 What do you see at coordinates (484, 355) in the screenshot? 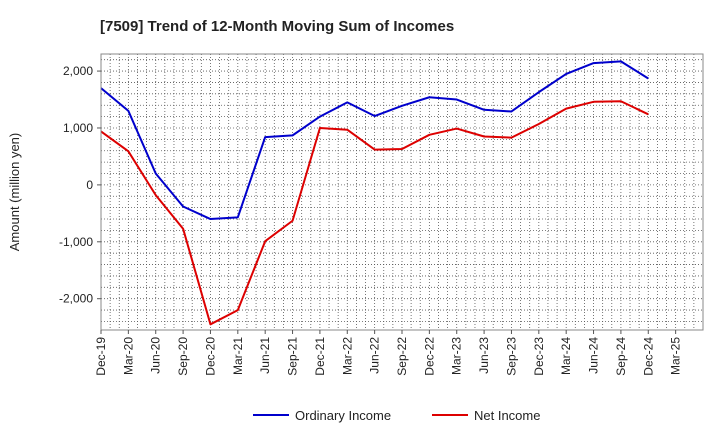
I see `x-tick-label: Jun-23` at bounding box center [484, 355].